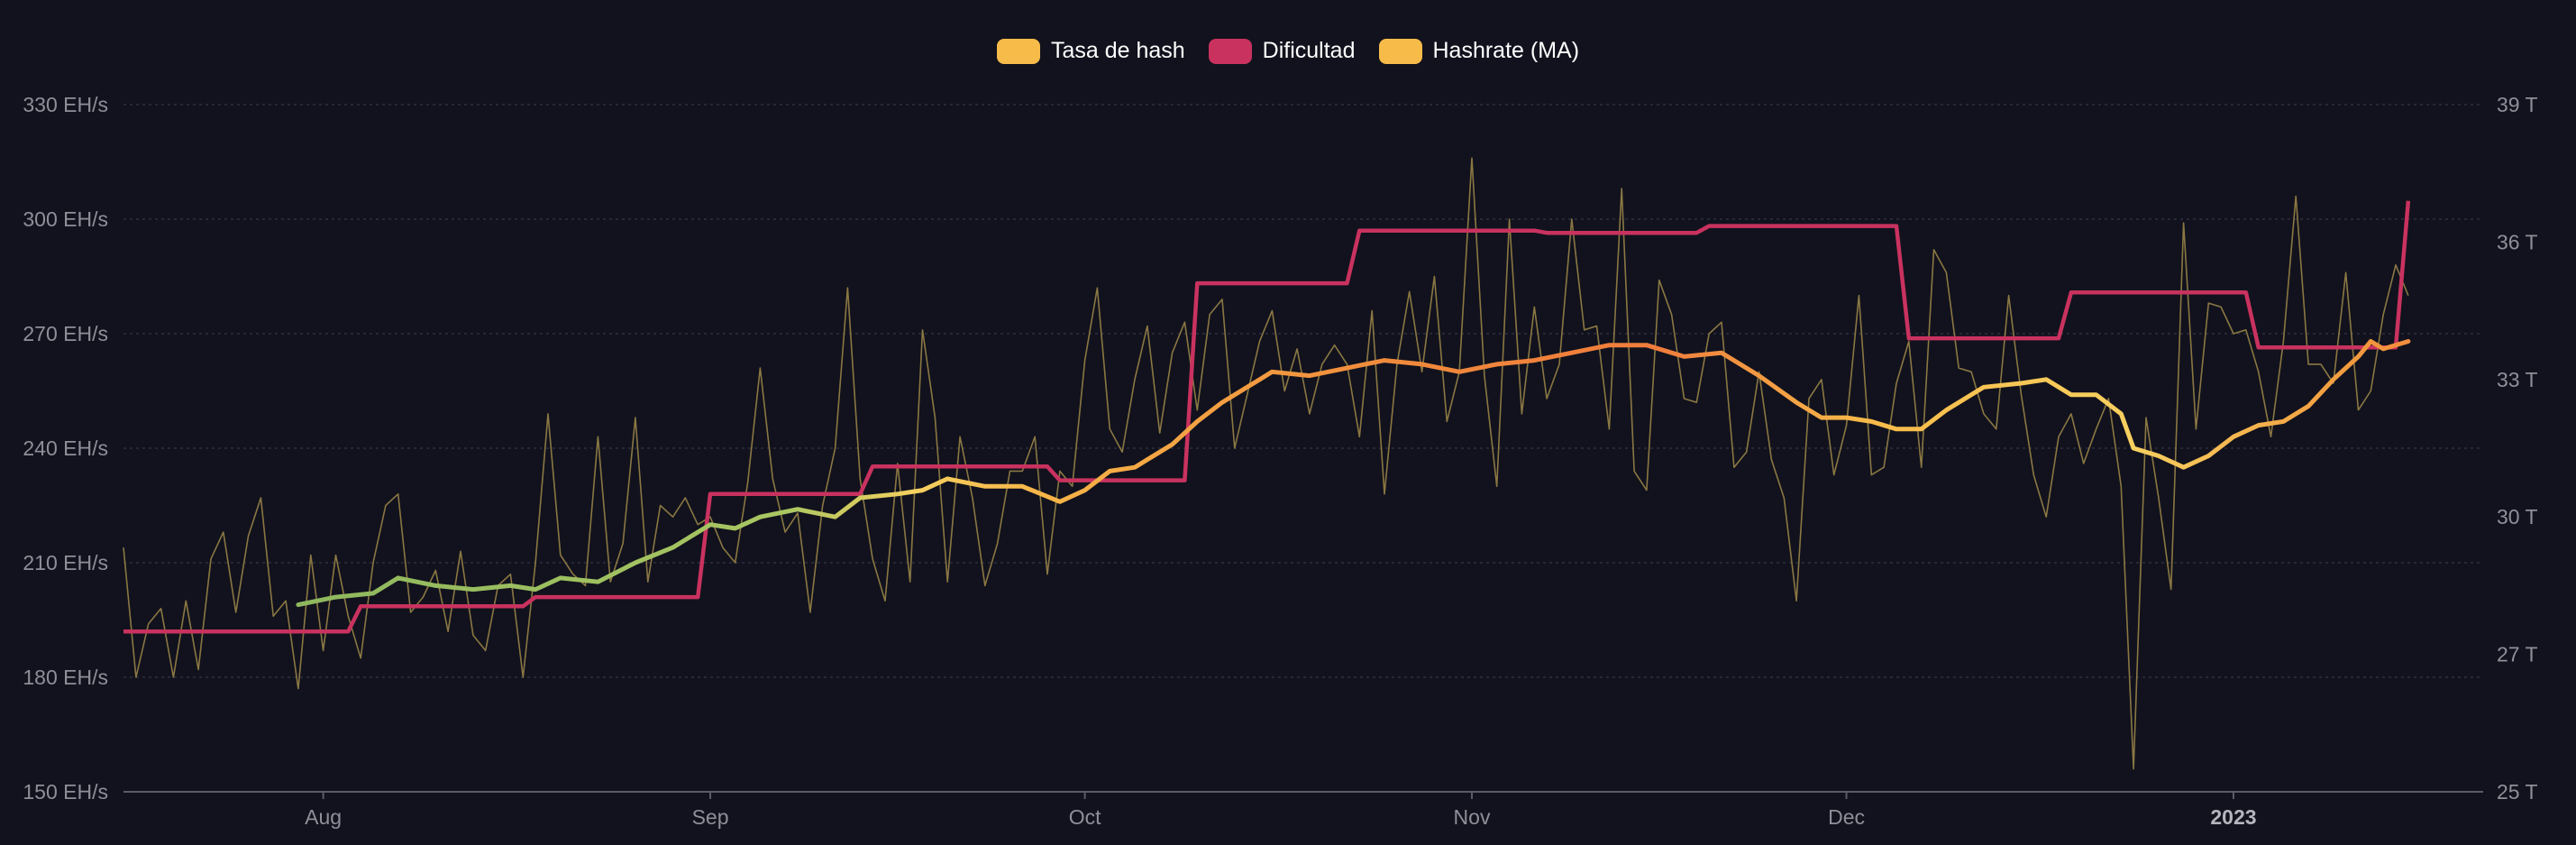  What do you see at coordinates (2517, 104) in the screenshot?
I see `y-right-tick-label: 39 T` at bounding box center [2517, 104].